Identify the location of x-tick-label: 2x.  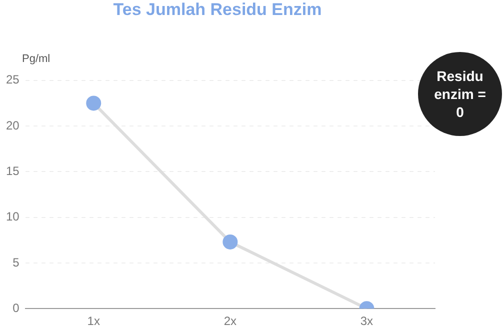
(230, 321).